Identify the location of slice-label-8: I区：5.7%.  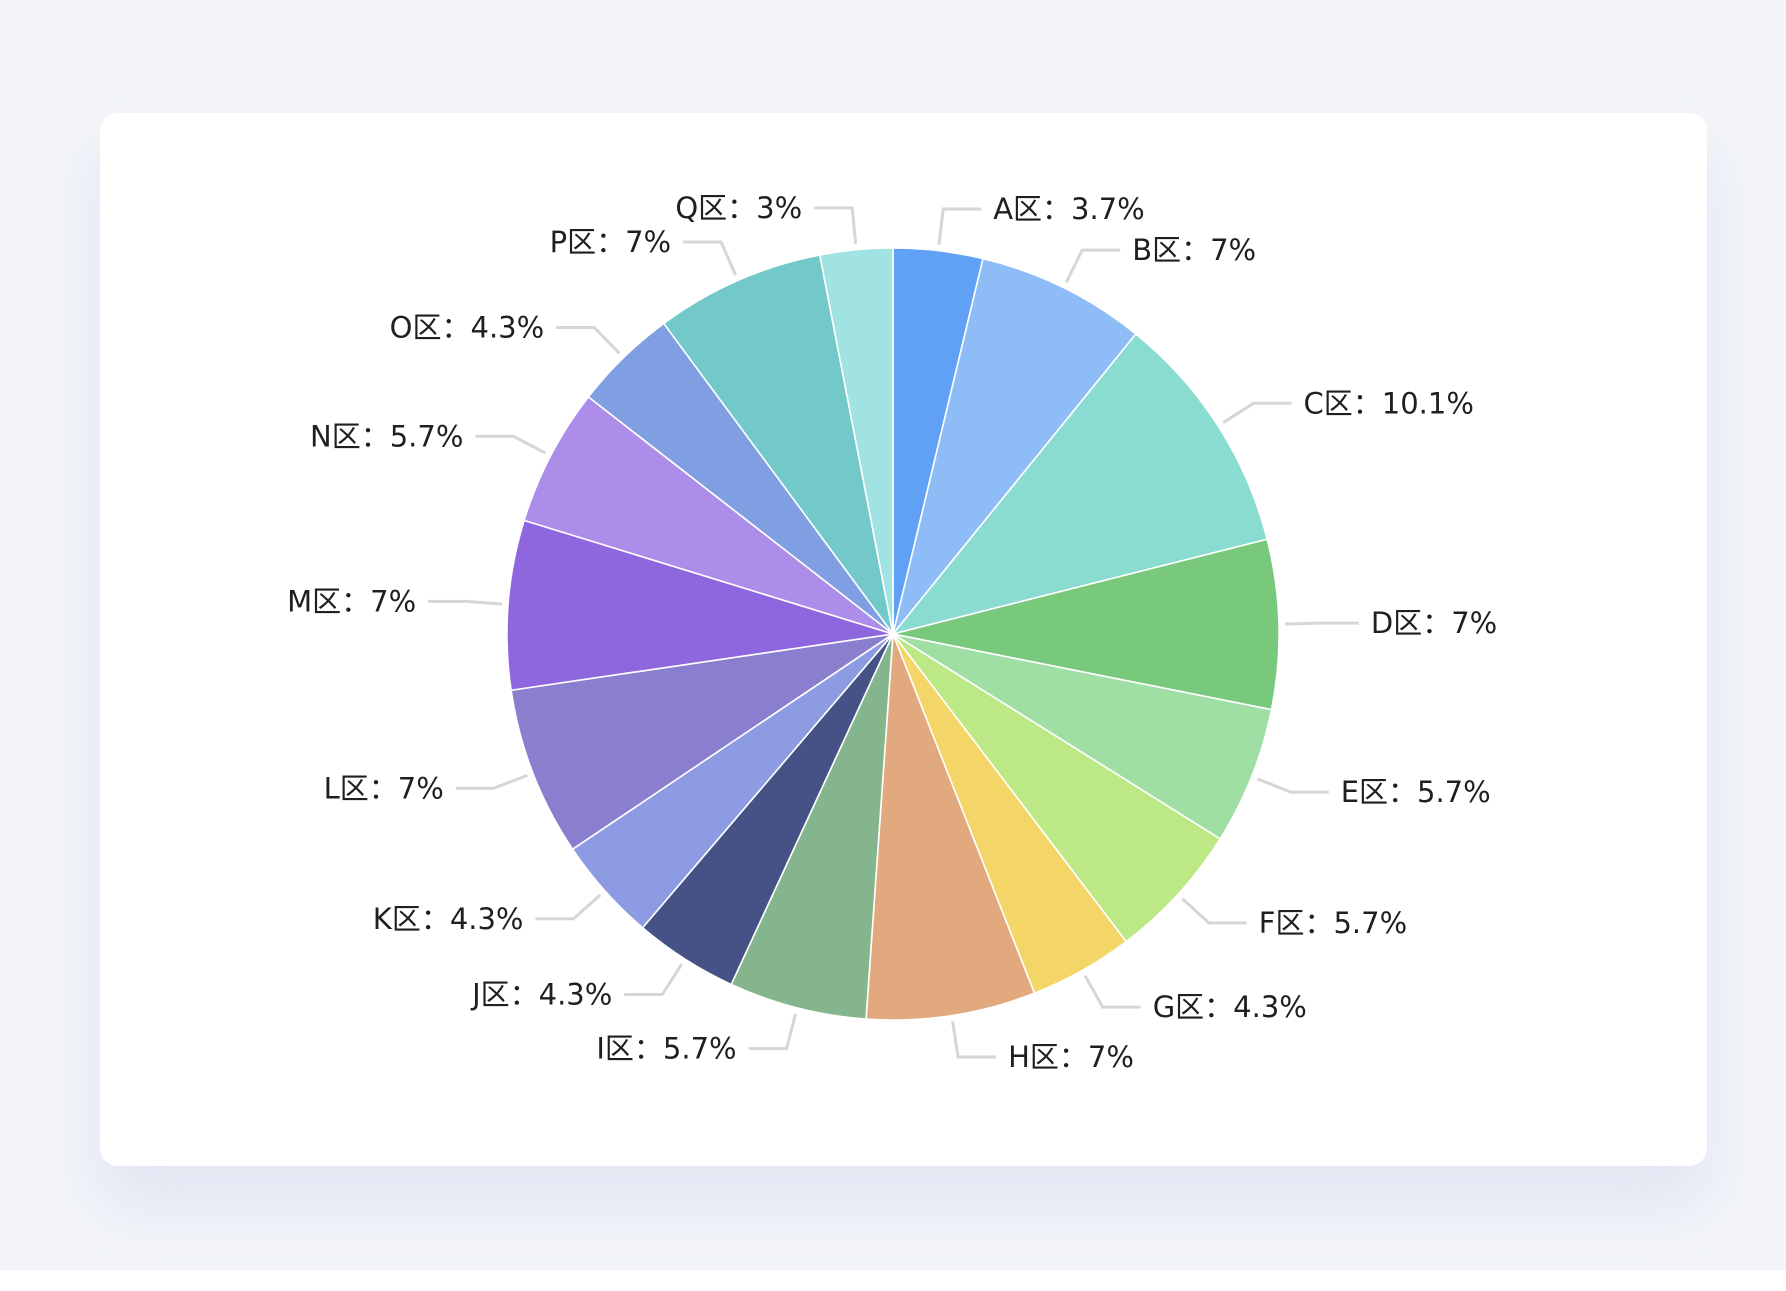
(666, 1049).